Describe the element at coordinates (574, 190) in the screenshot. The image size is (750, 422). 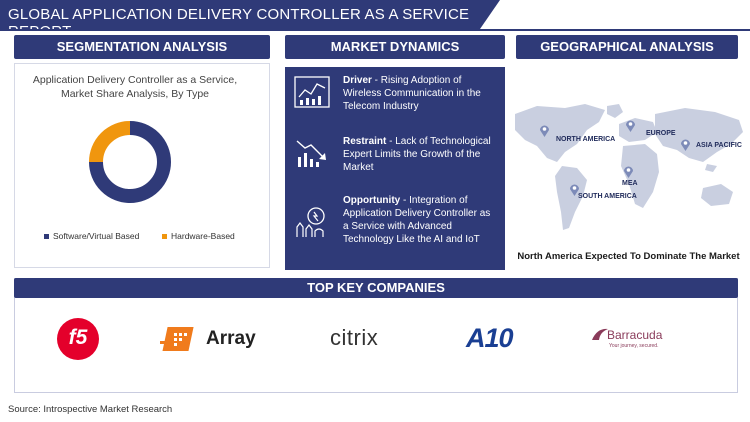
I see `map-pin-south-america-icon` at that location.